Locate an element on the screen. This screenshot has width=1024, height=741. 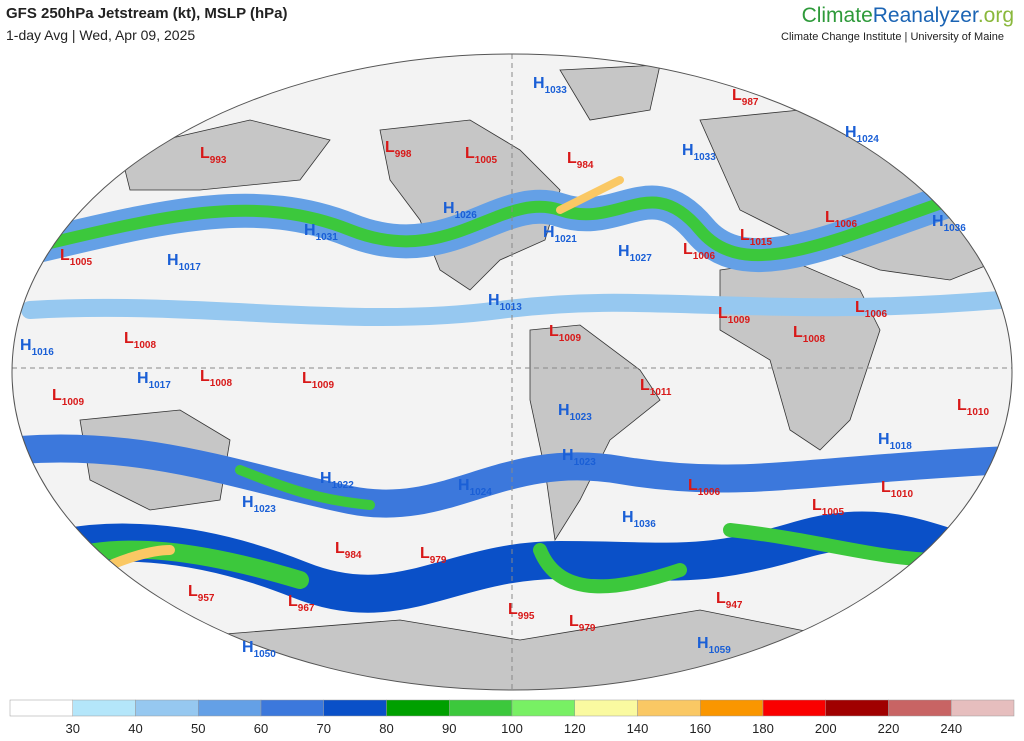
center-value: 1017 is located at coordinates (190, 267).